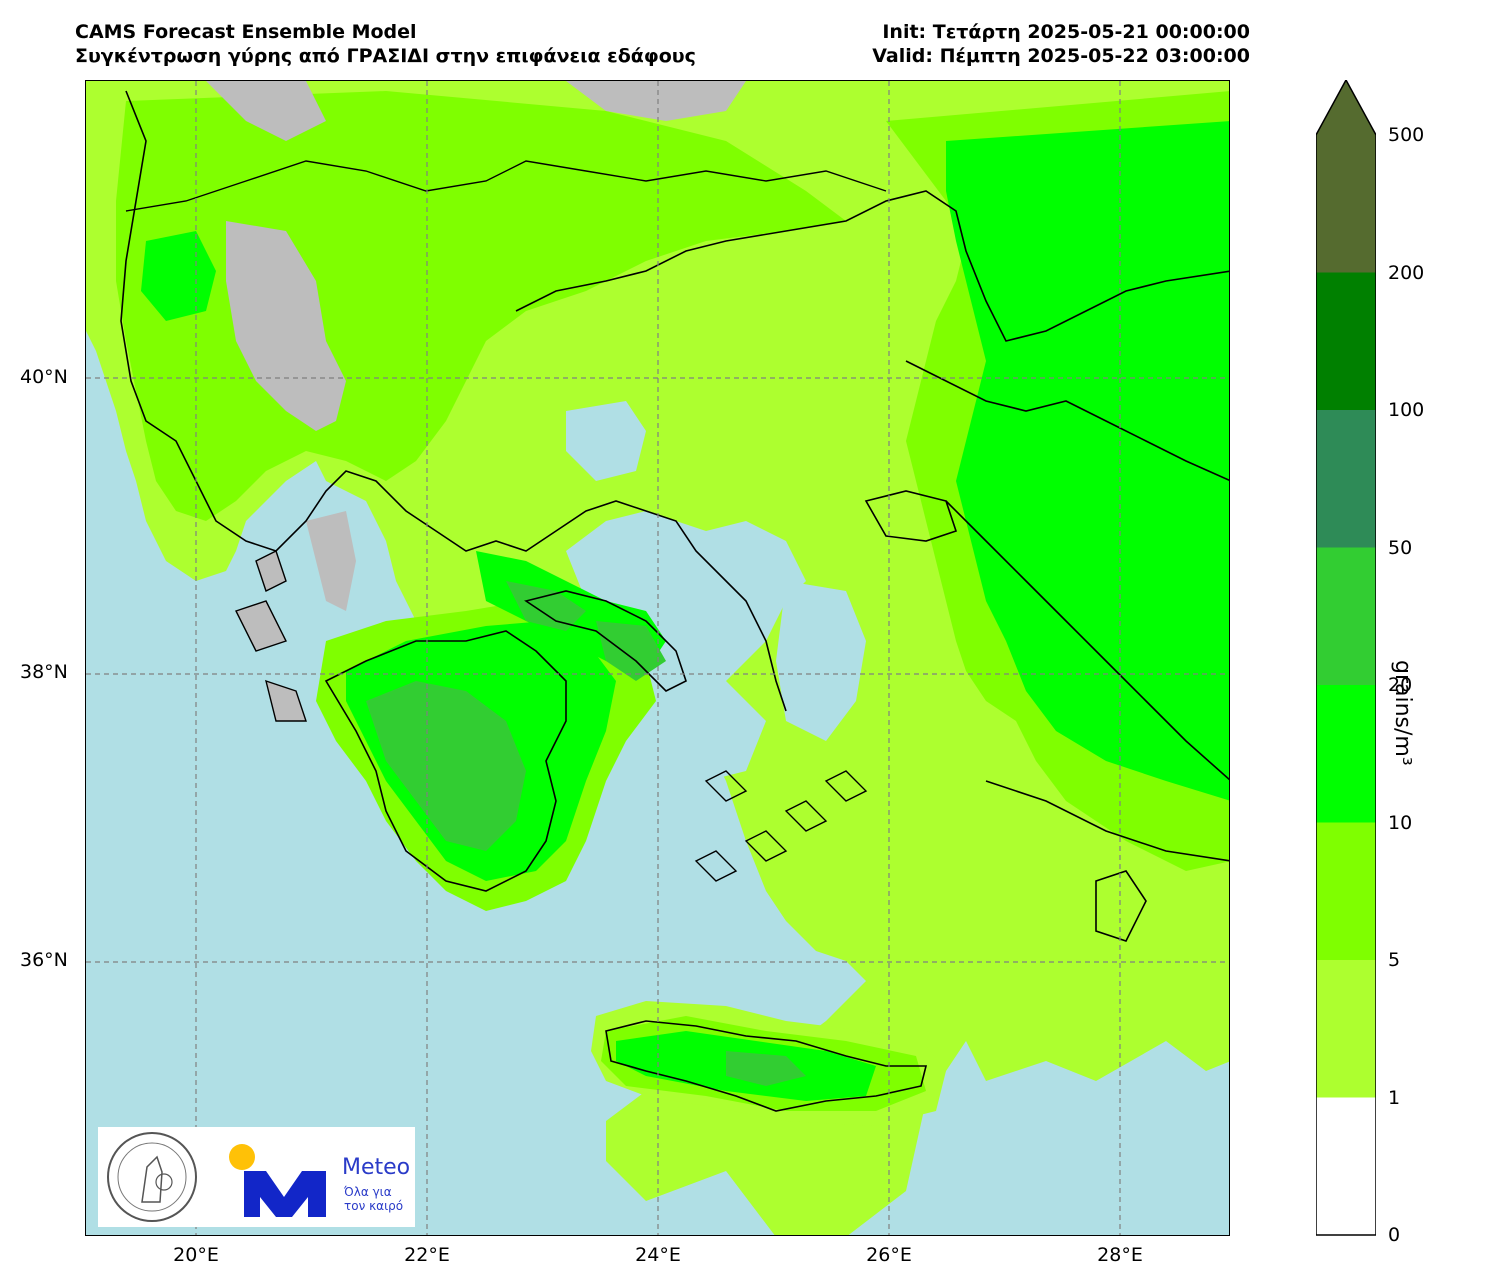 This screenshot has width=1492, height=1288. What do you see at coordinates (716, 731) in the screenshot?
I see `sea-saronic` at bounding box center [716, 731].